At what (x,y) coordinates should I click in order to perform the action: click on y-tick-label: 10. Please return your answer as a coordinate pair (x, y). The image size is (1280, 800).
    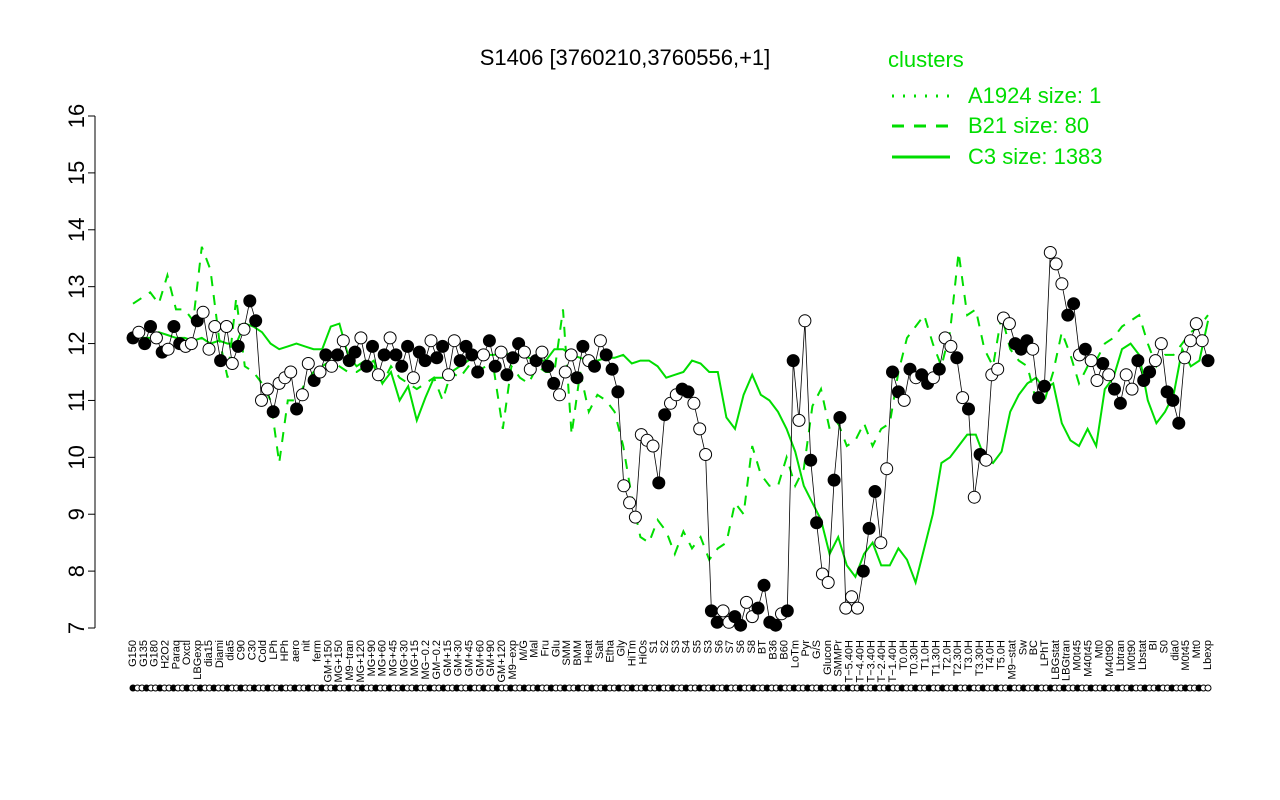
    Looking at the image, I should click on (76, 457).